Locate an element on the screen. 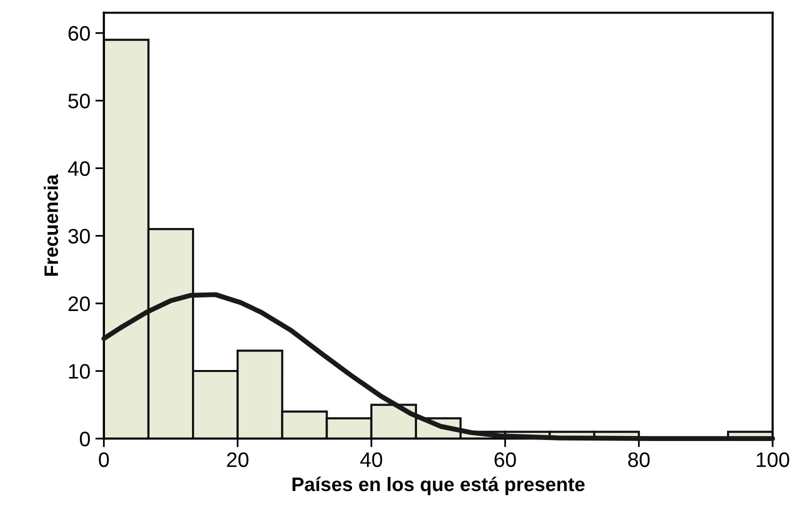 The width and height of the screenshot is (799, 510). x-tick-label: 80 is located at coordinates (639, 460).